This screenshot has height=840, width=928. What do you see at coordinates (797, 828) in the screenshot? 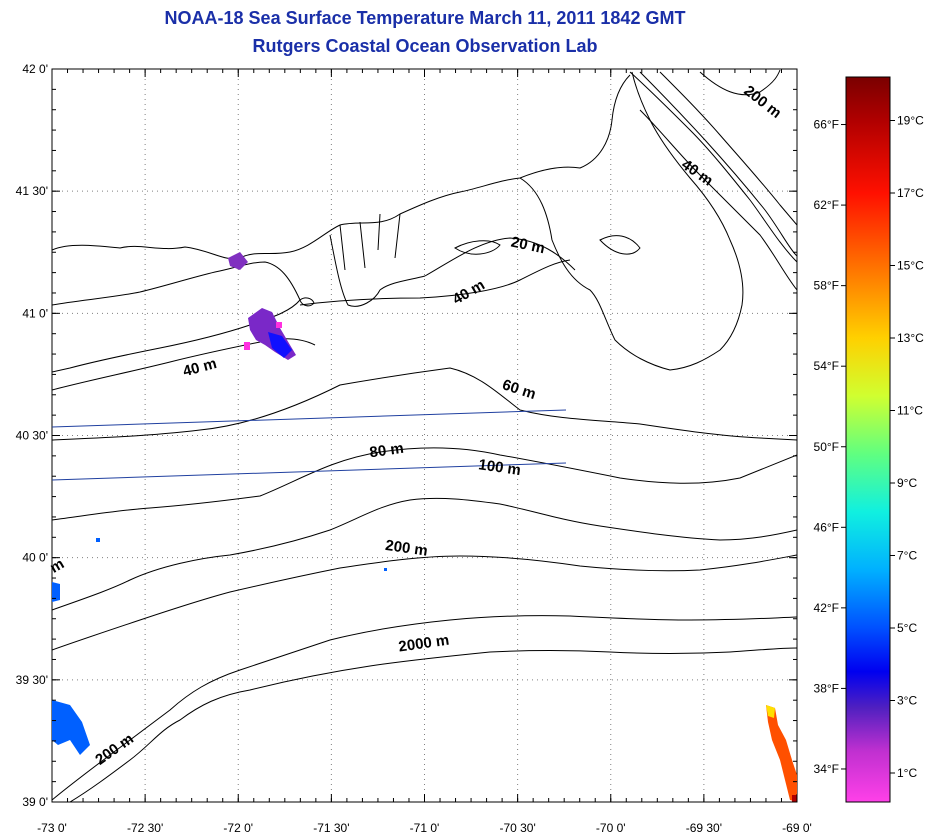
I see `lon-tick-label: -69 0'` at bounding box center [797, 828].